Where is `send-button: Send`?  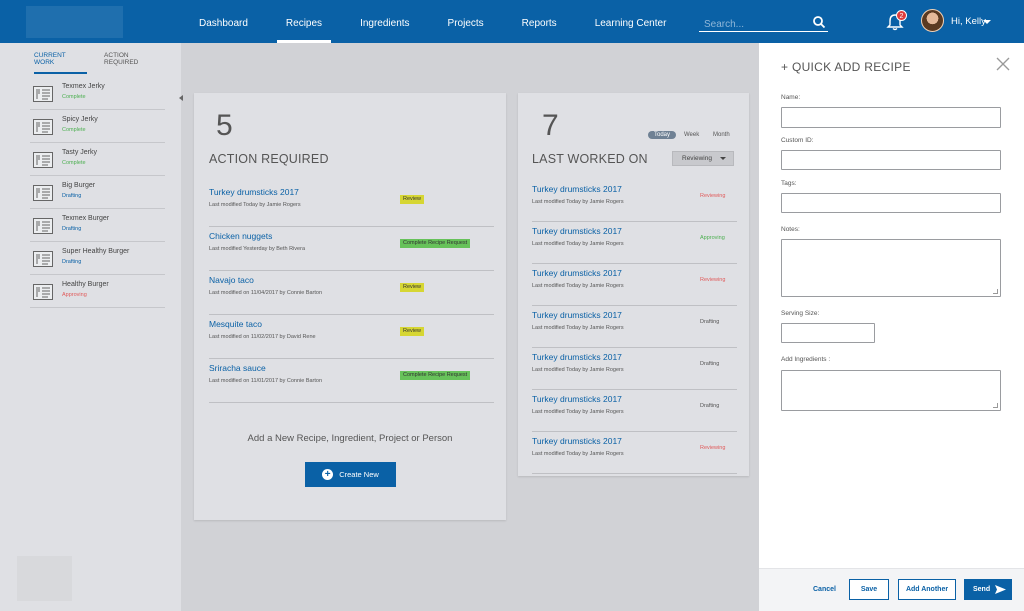
send-button: Send is located at coordinates (988, 589).